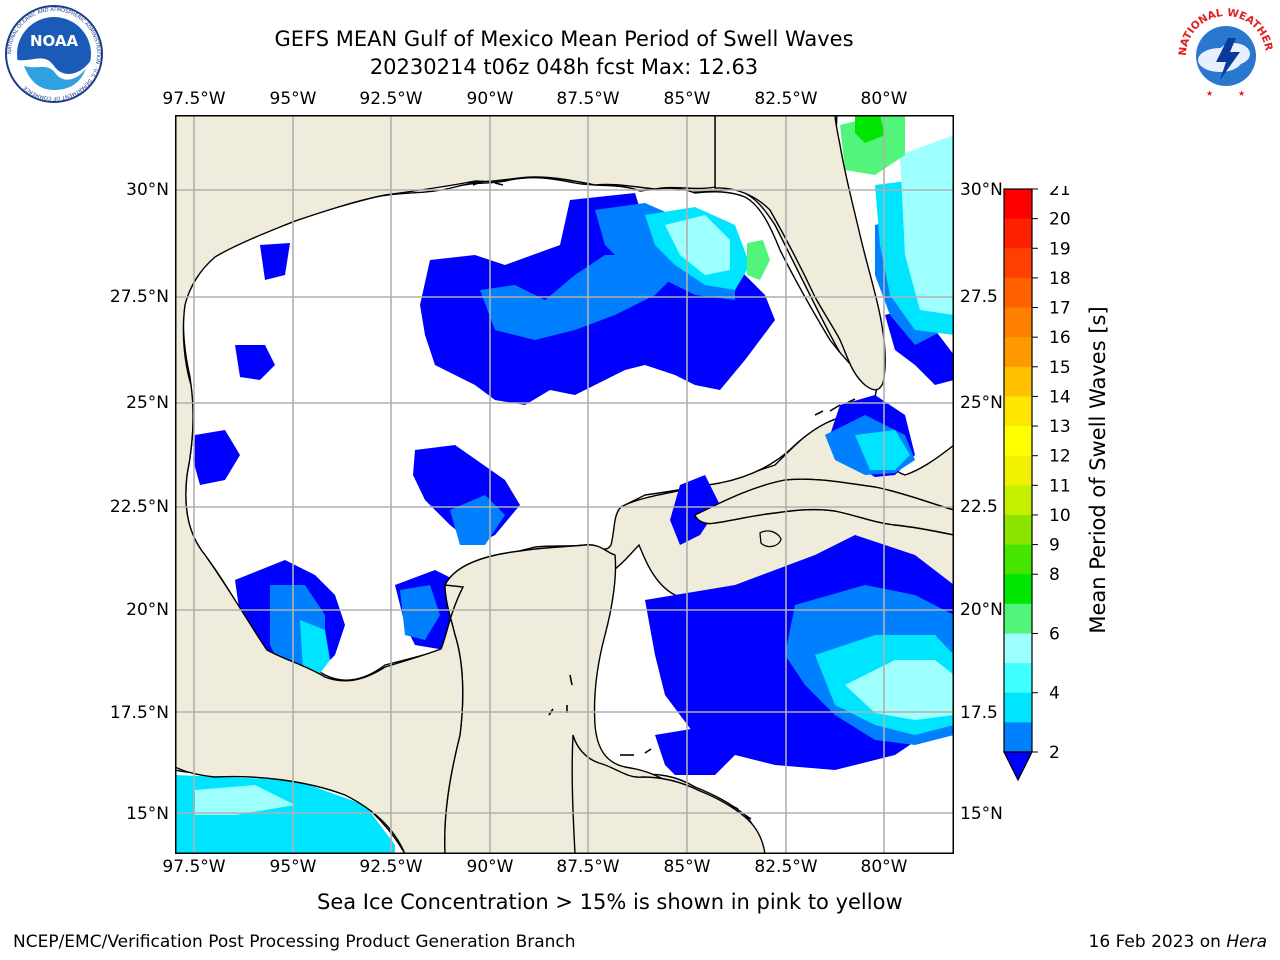 The height and width of the screenshot is (960, 1280). What do you see at coordinates (1246, 942) in the screenshot?
I see `footer-host: Hera` at bounding box center [1246, 942].